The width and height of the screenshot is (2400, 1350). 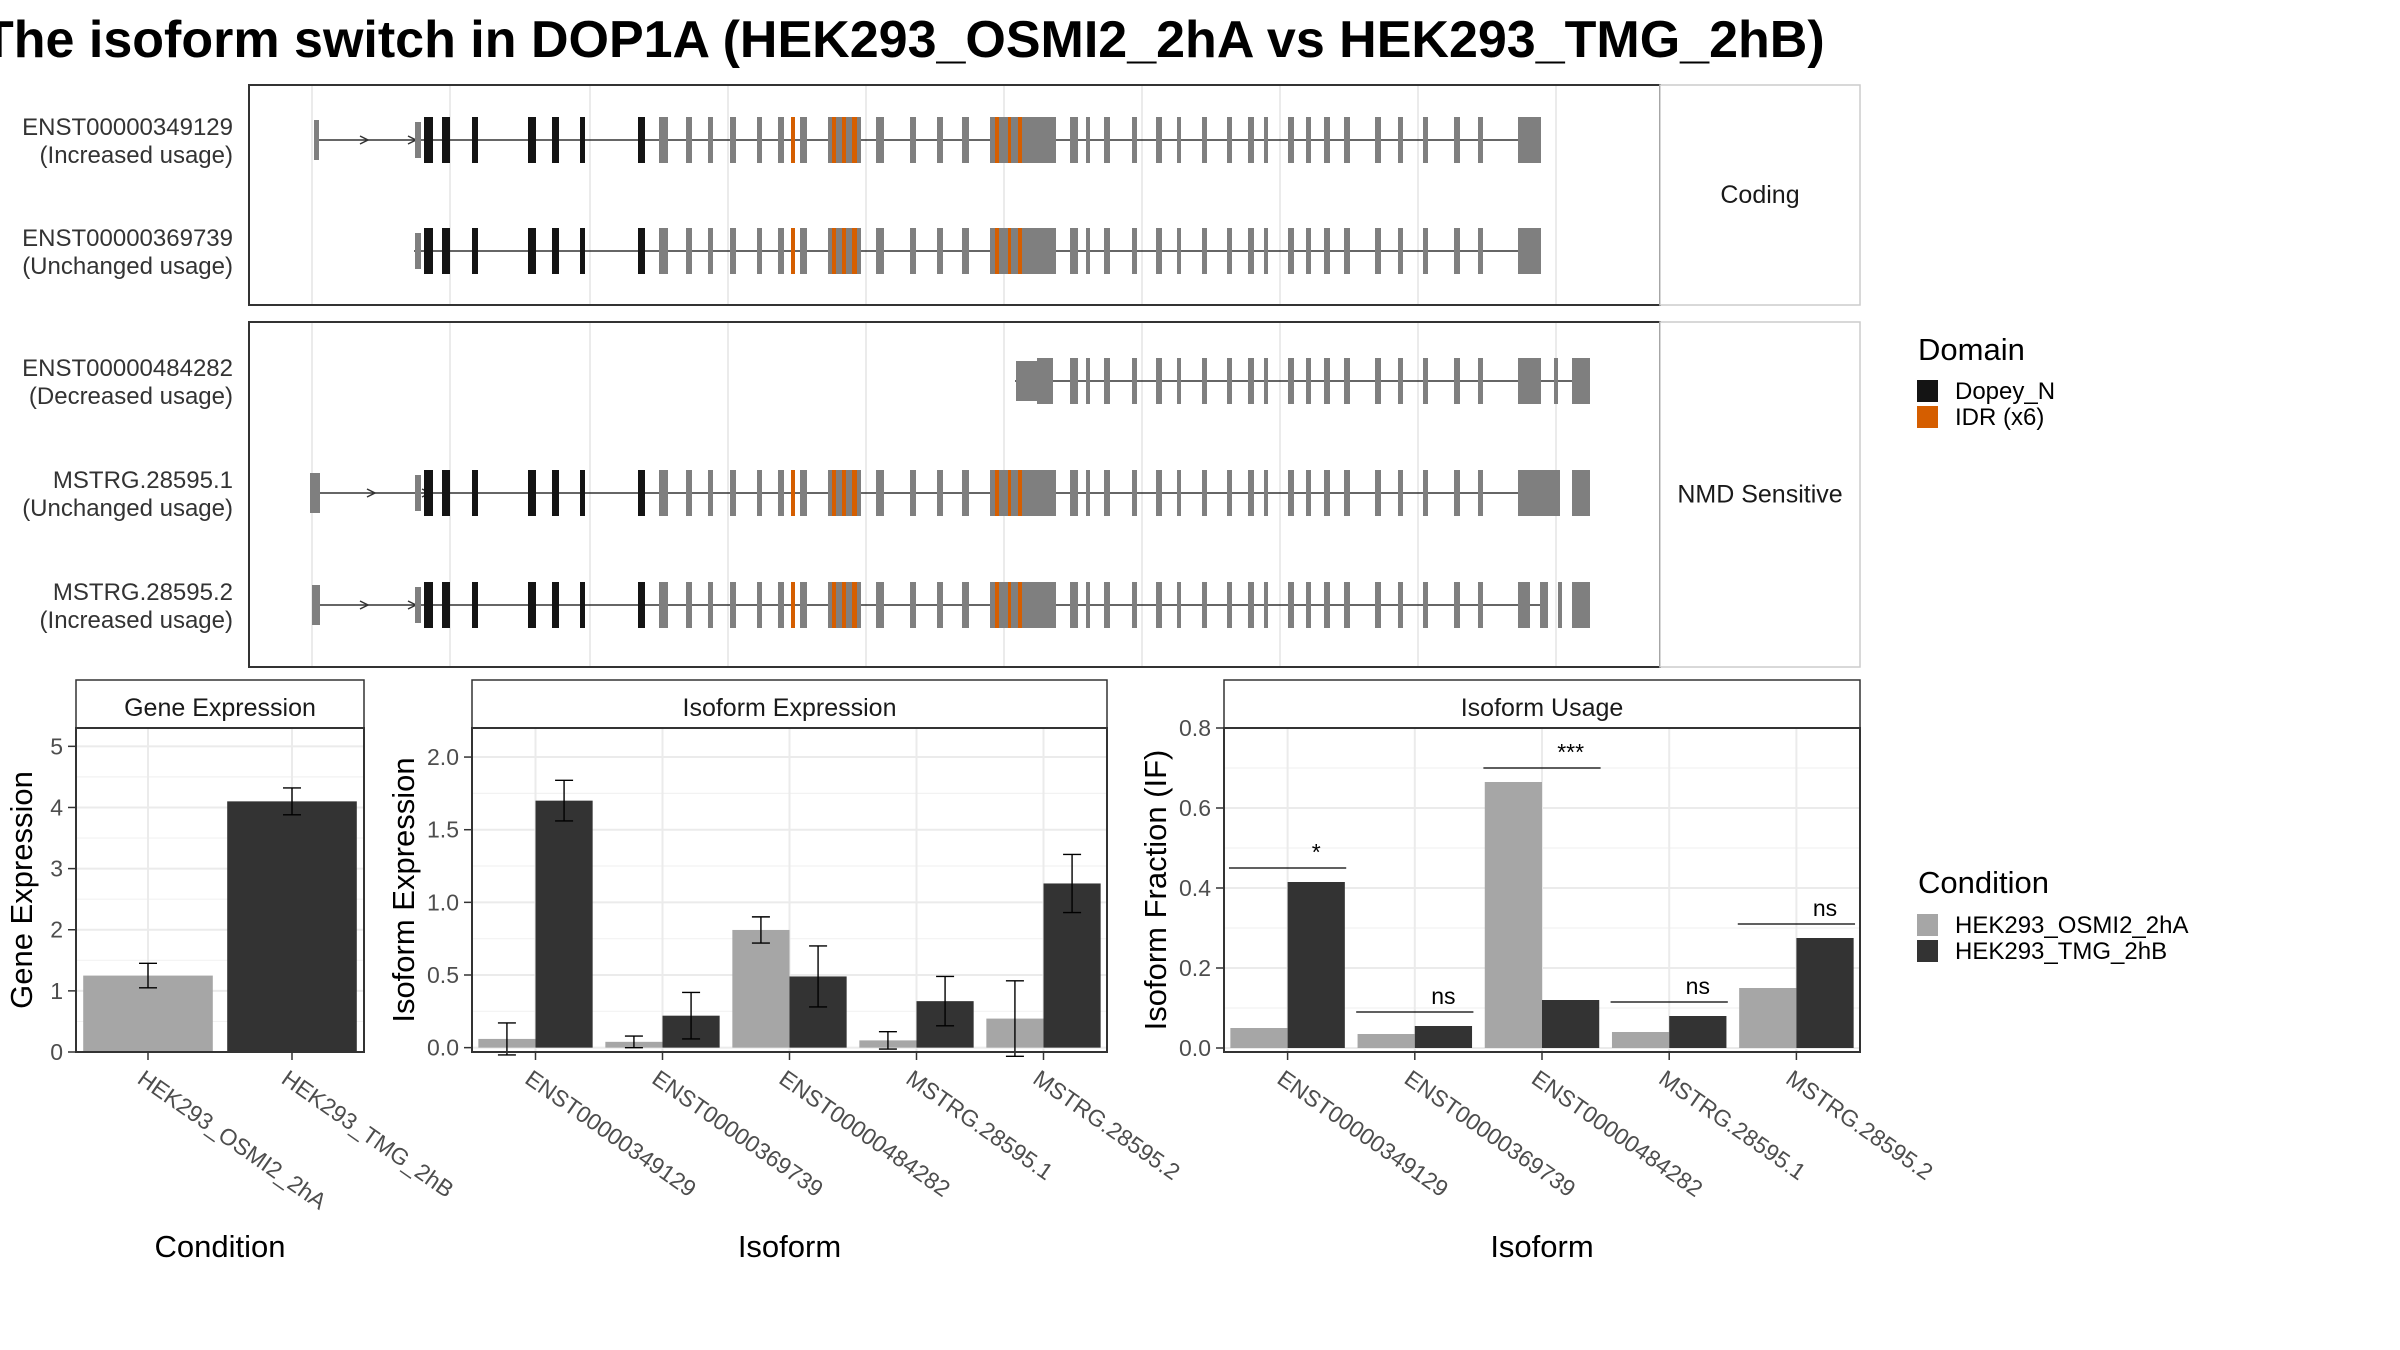 What do you see at coordinates (1759, 495) in the screenshot?
I see `facet-strip-label: NMD Sensitive` at bounding box center [1759, 495].